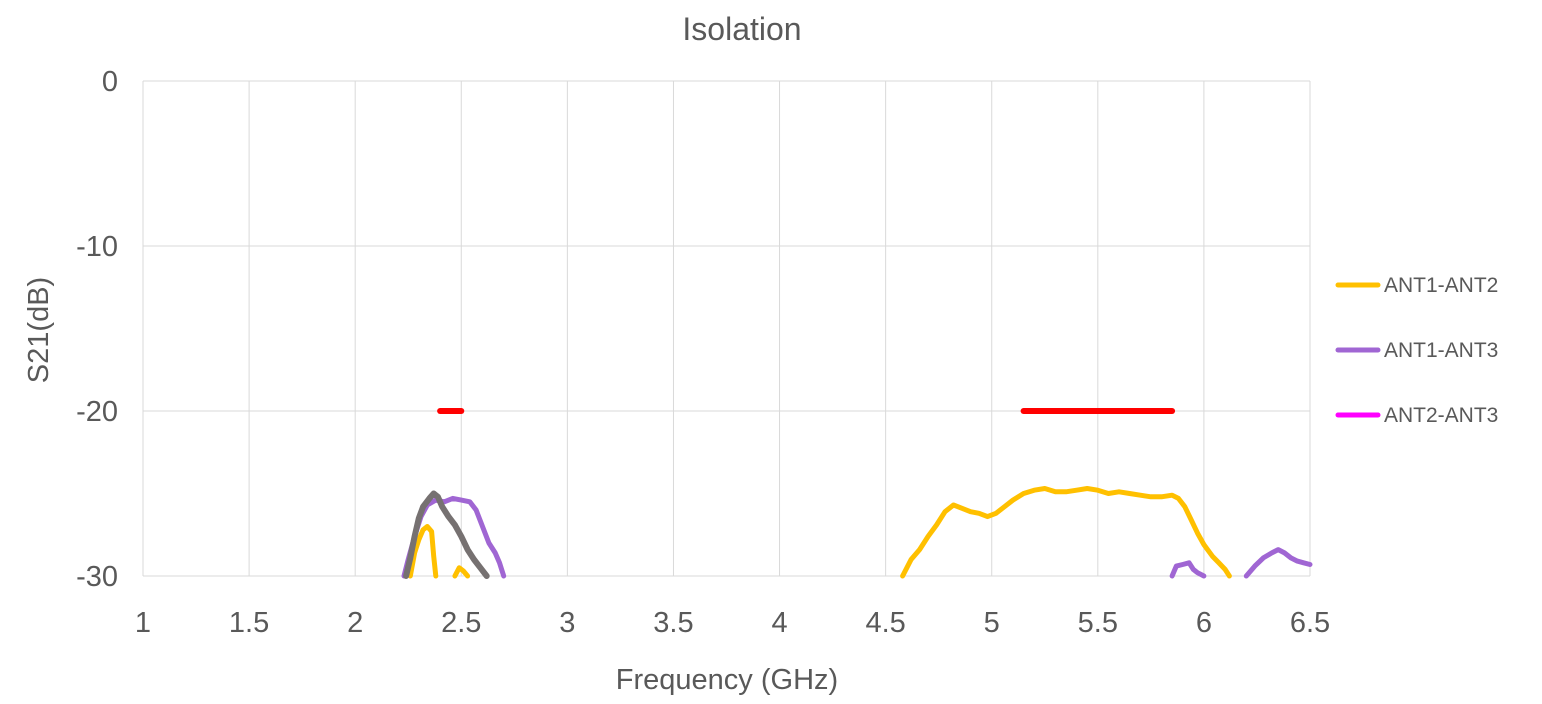 The image size is (1542, 704). Describe the element at coordinates (110, 82) in the screenshot. I see `y-tick-label: 0` at that location.